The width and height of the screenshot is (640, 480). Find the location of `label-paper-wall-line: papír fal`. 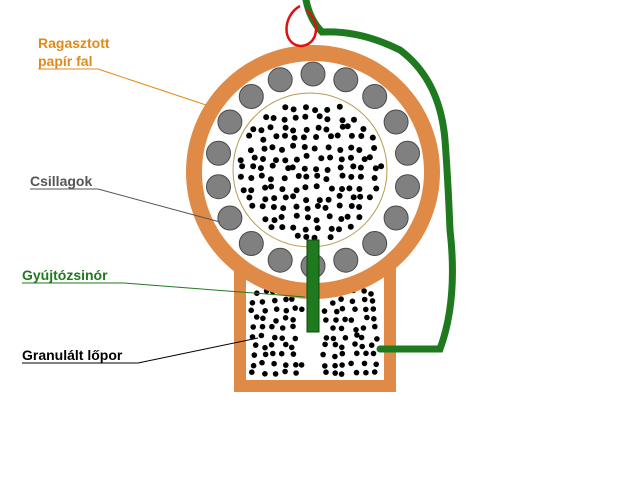

label-paper-wall-line: papír fal is located at coordinates (65, 61).